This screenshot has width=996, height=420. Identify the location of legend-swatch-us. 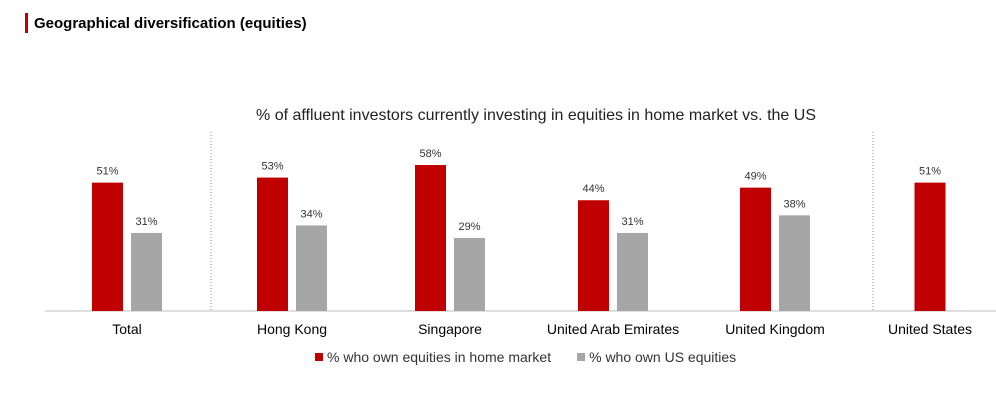
(581, 357).